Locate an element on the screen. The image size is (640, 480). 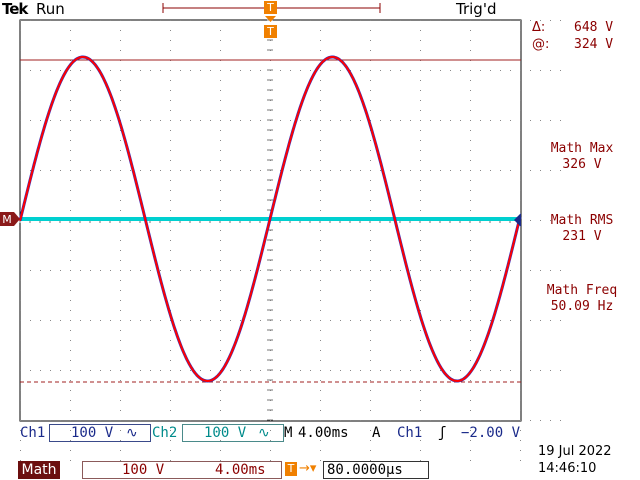
timebase-prefix: M is located at coordinates (288, 433).